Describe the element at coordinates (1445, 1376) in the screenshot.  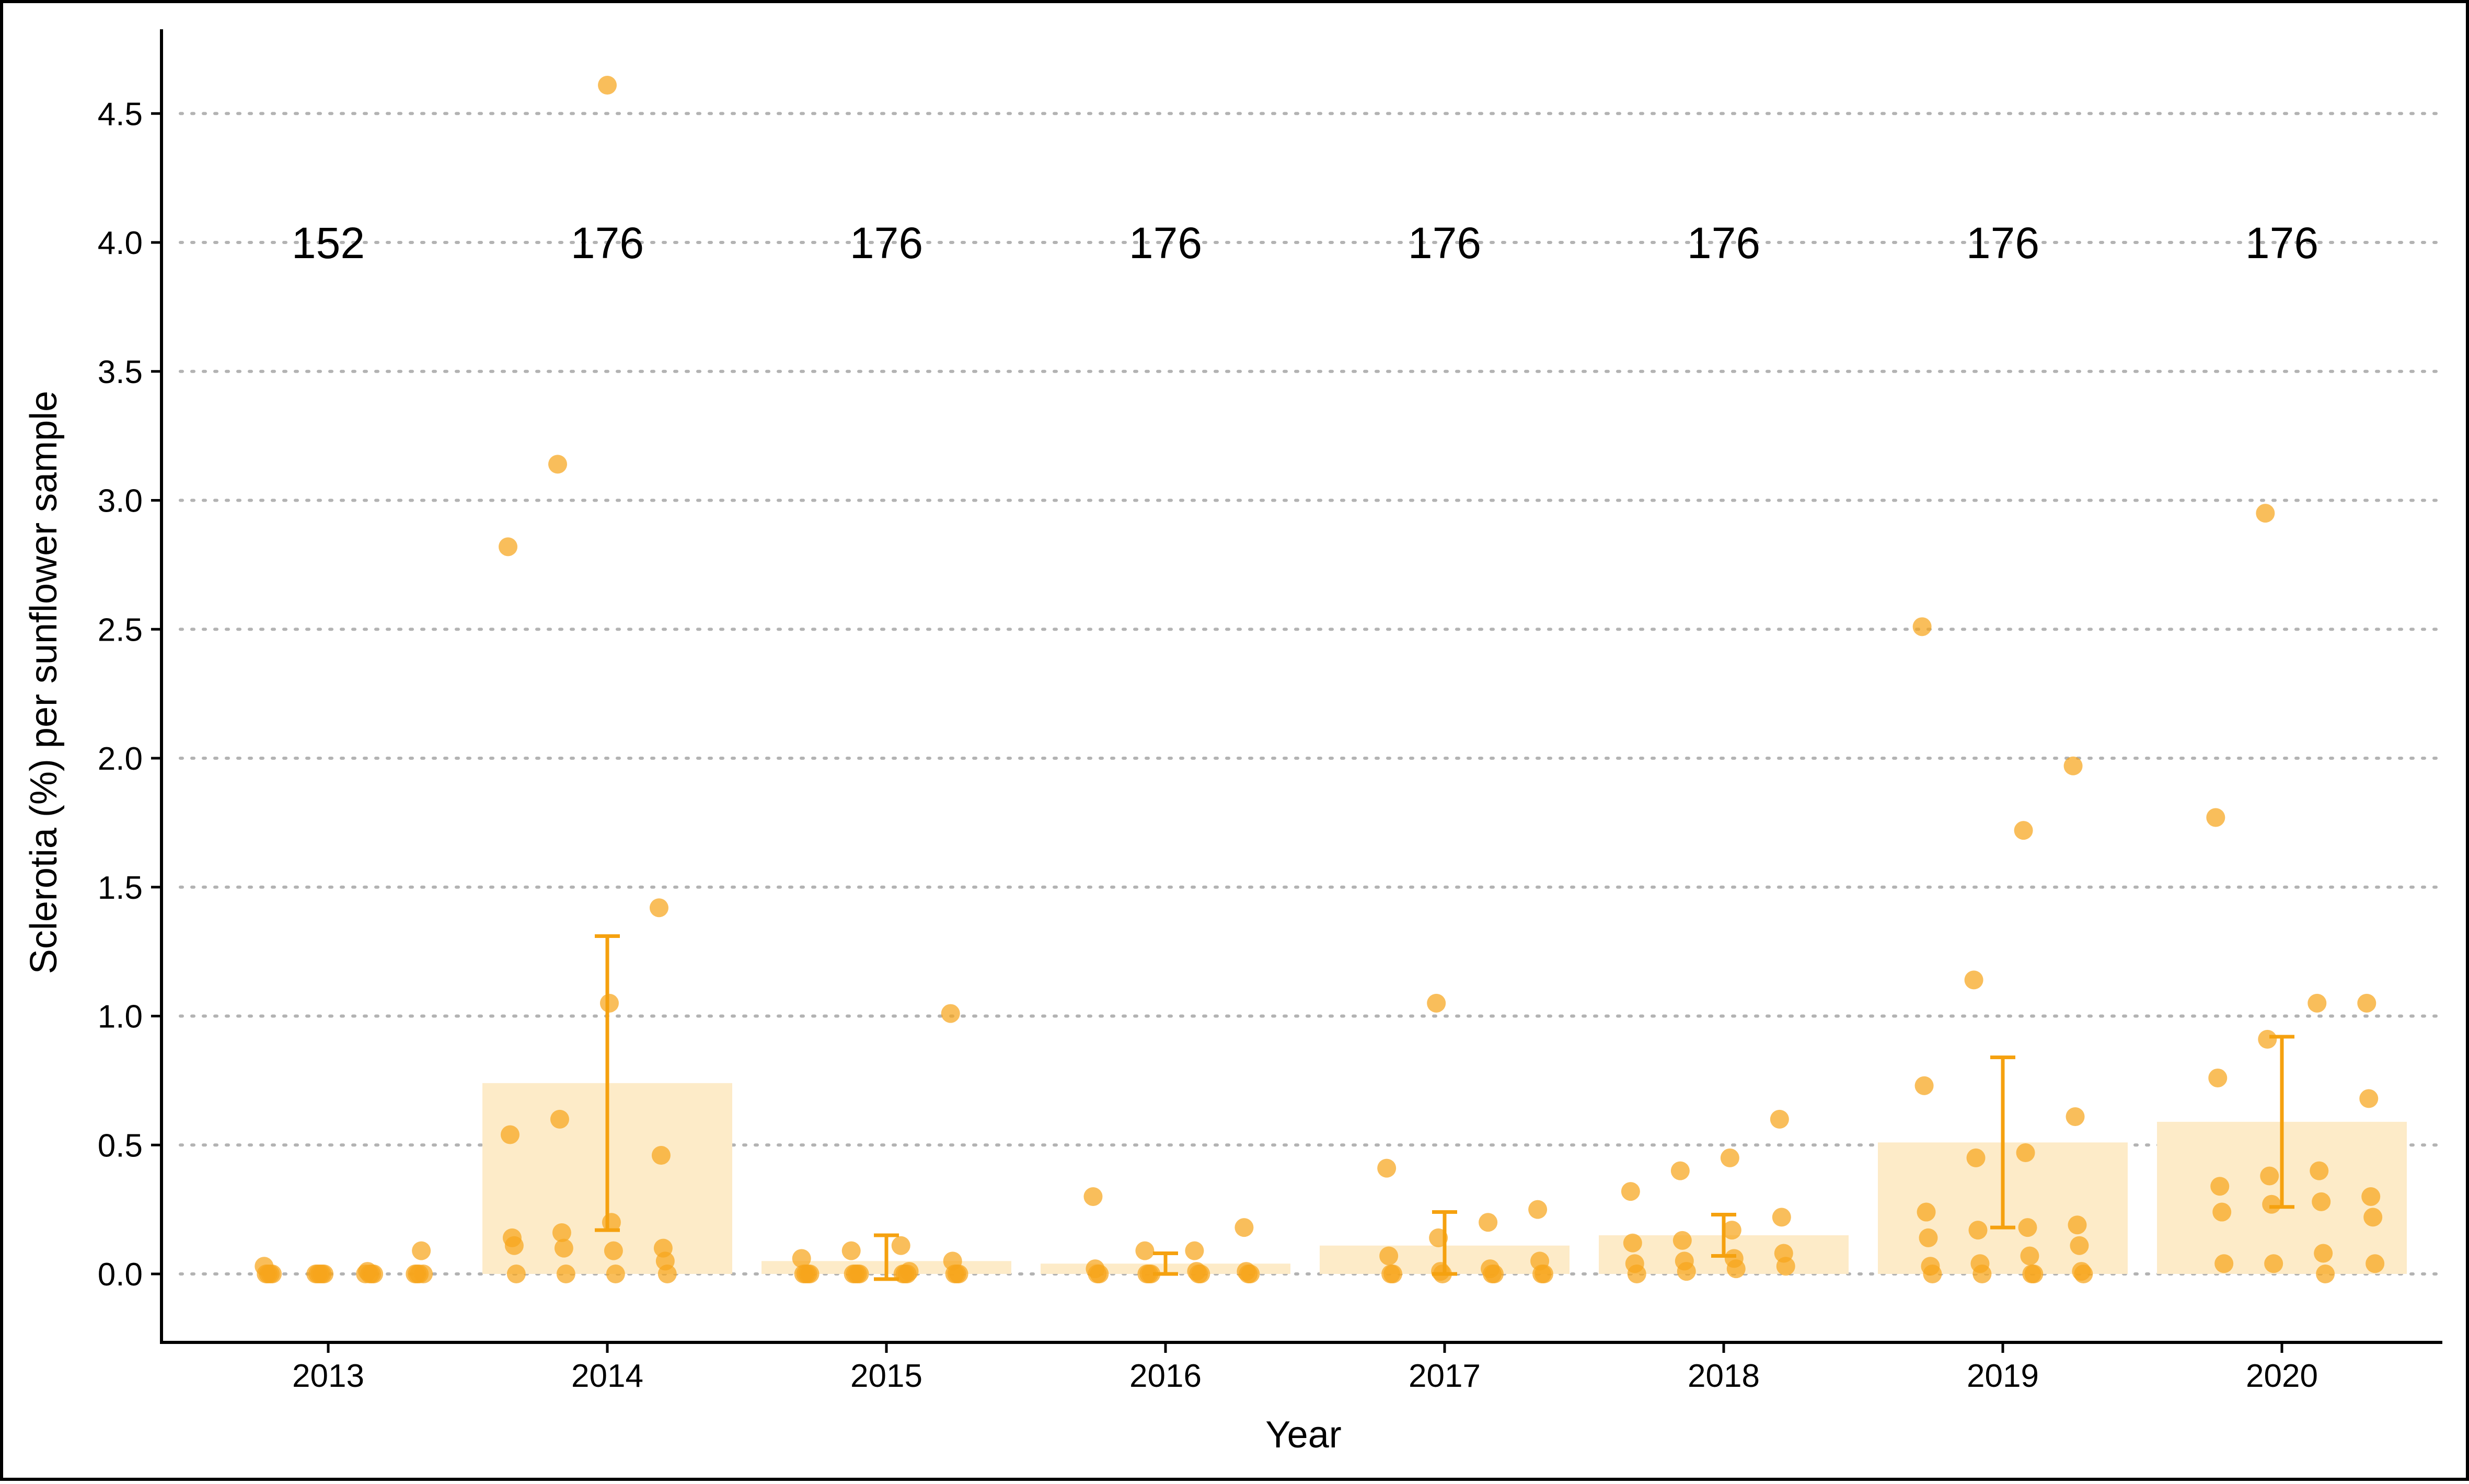
I see `x-tick-label: 2017` at that location.